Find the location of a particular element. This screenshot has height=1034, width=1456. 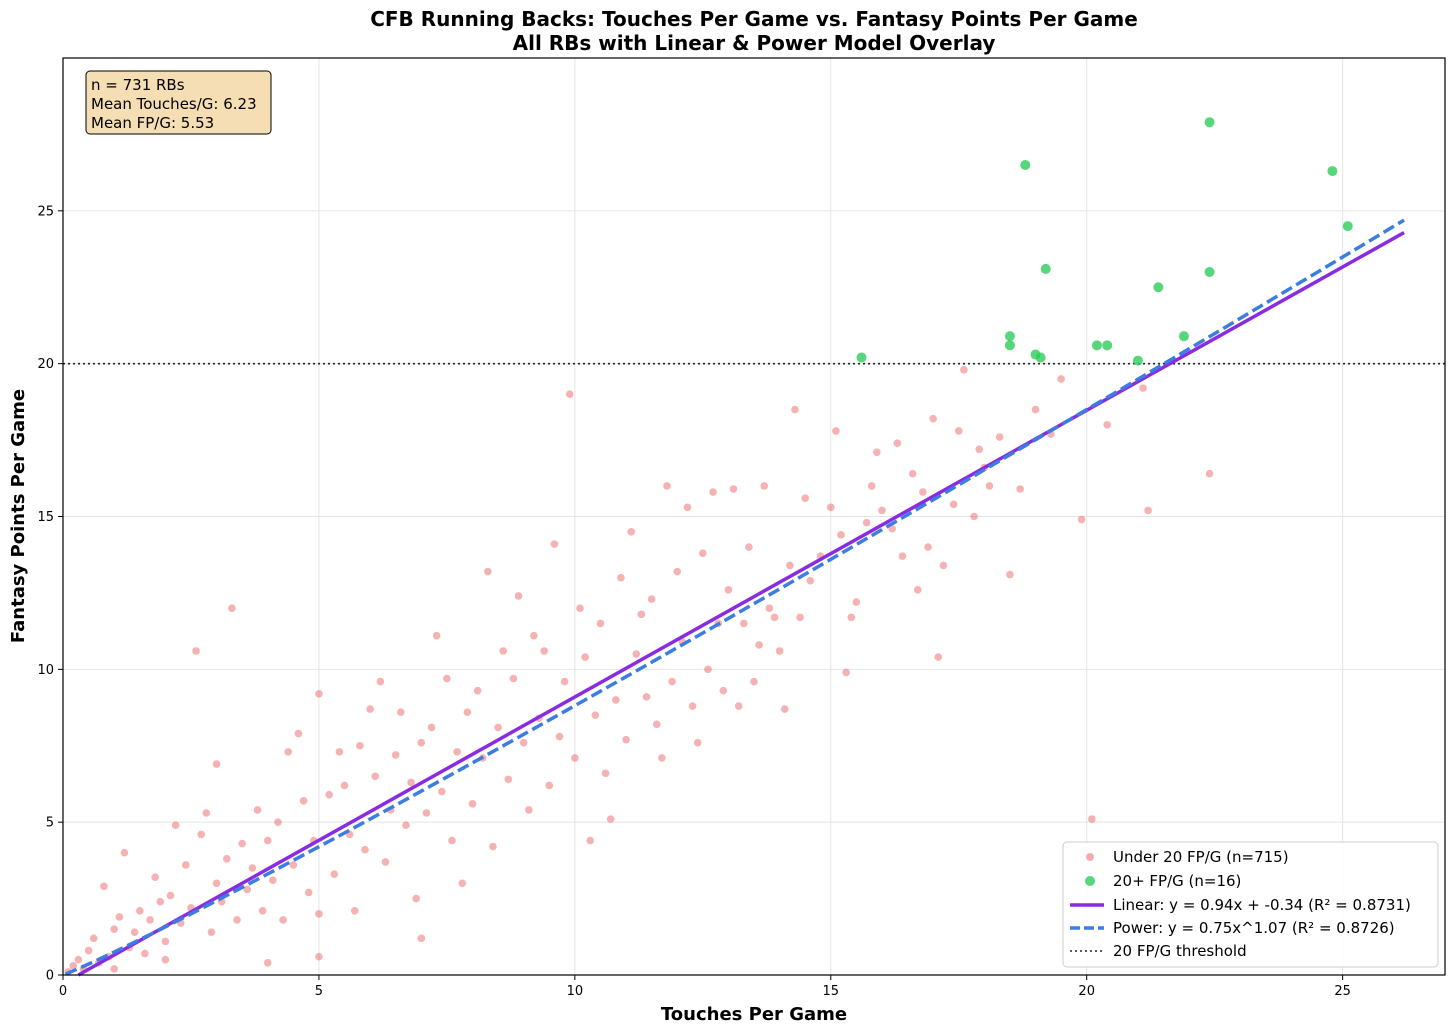

stats-box-background is located at coordinates (178, 102).